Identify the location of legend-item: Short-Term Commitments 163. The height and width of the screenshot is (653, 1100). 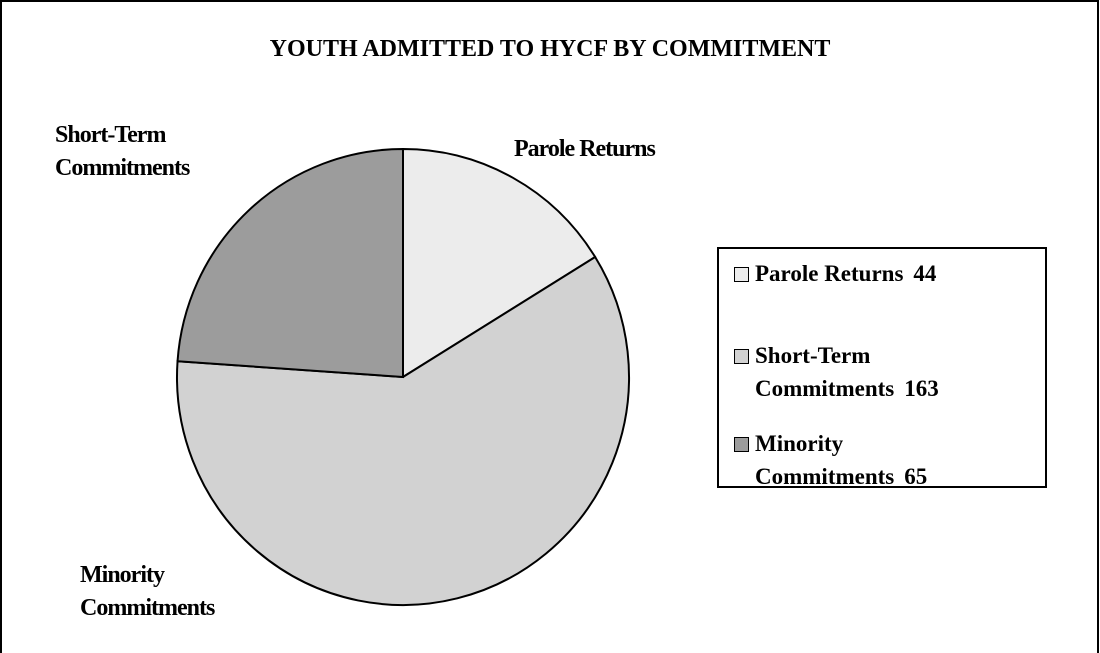
(869, 372).